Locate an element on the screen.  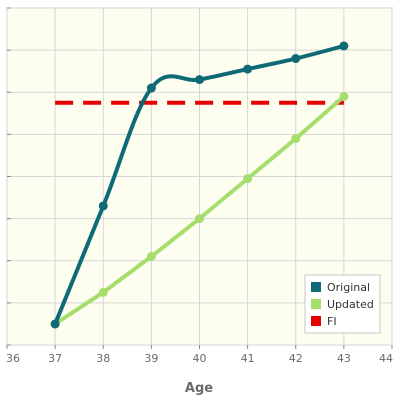
x-tick-label: 37 is located at coordinates (55, 358).